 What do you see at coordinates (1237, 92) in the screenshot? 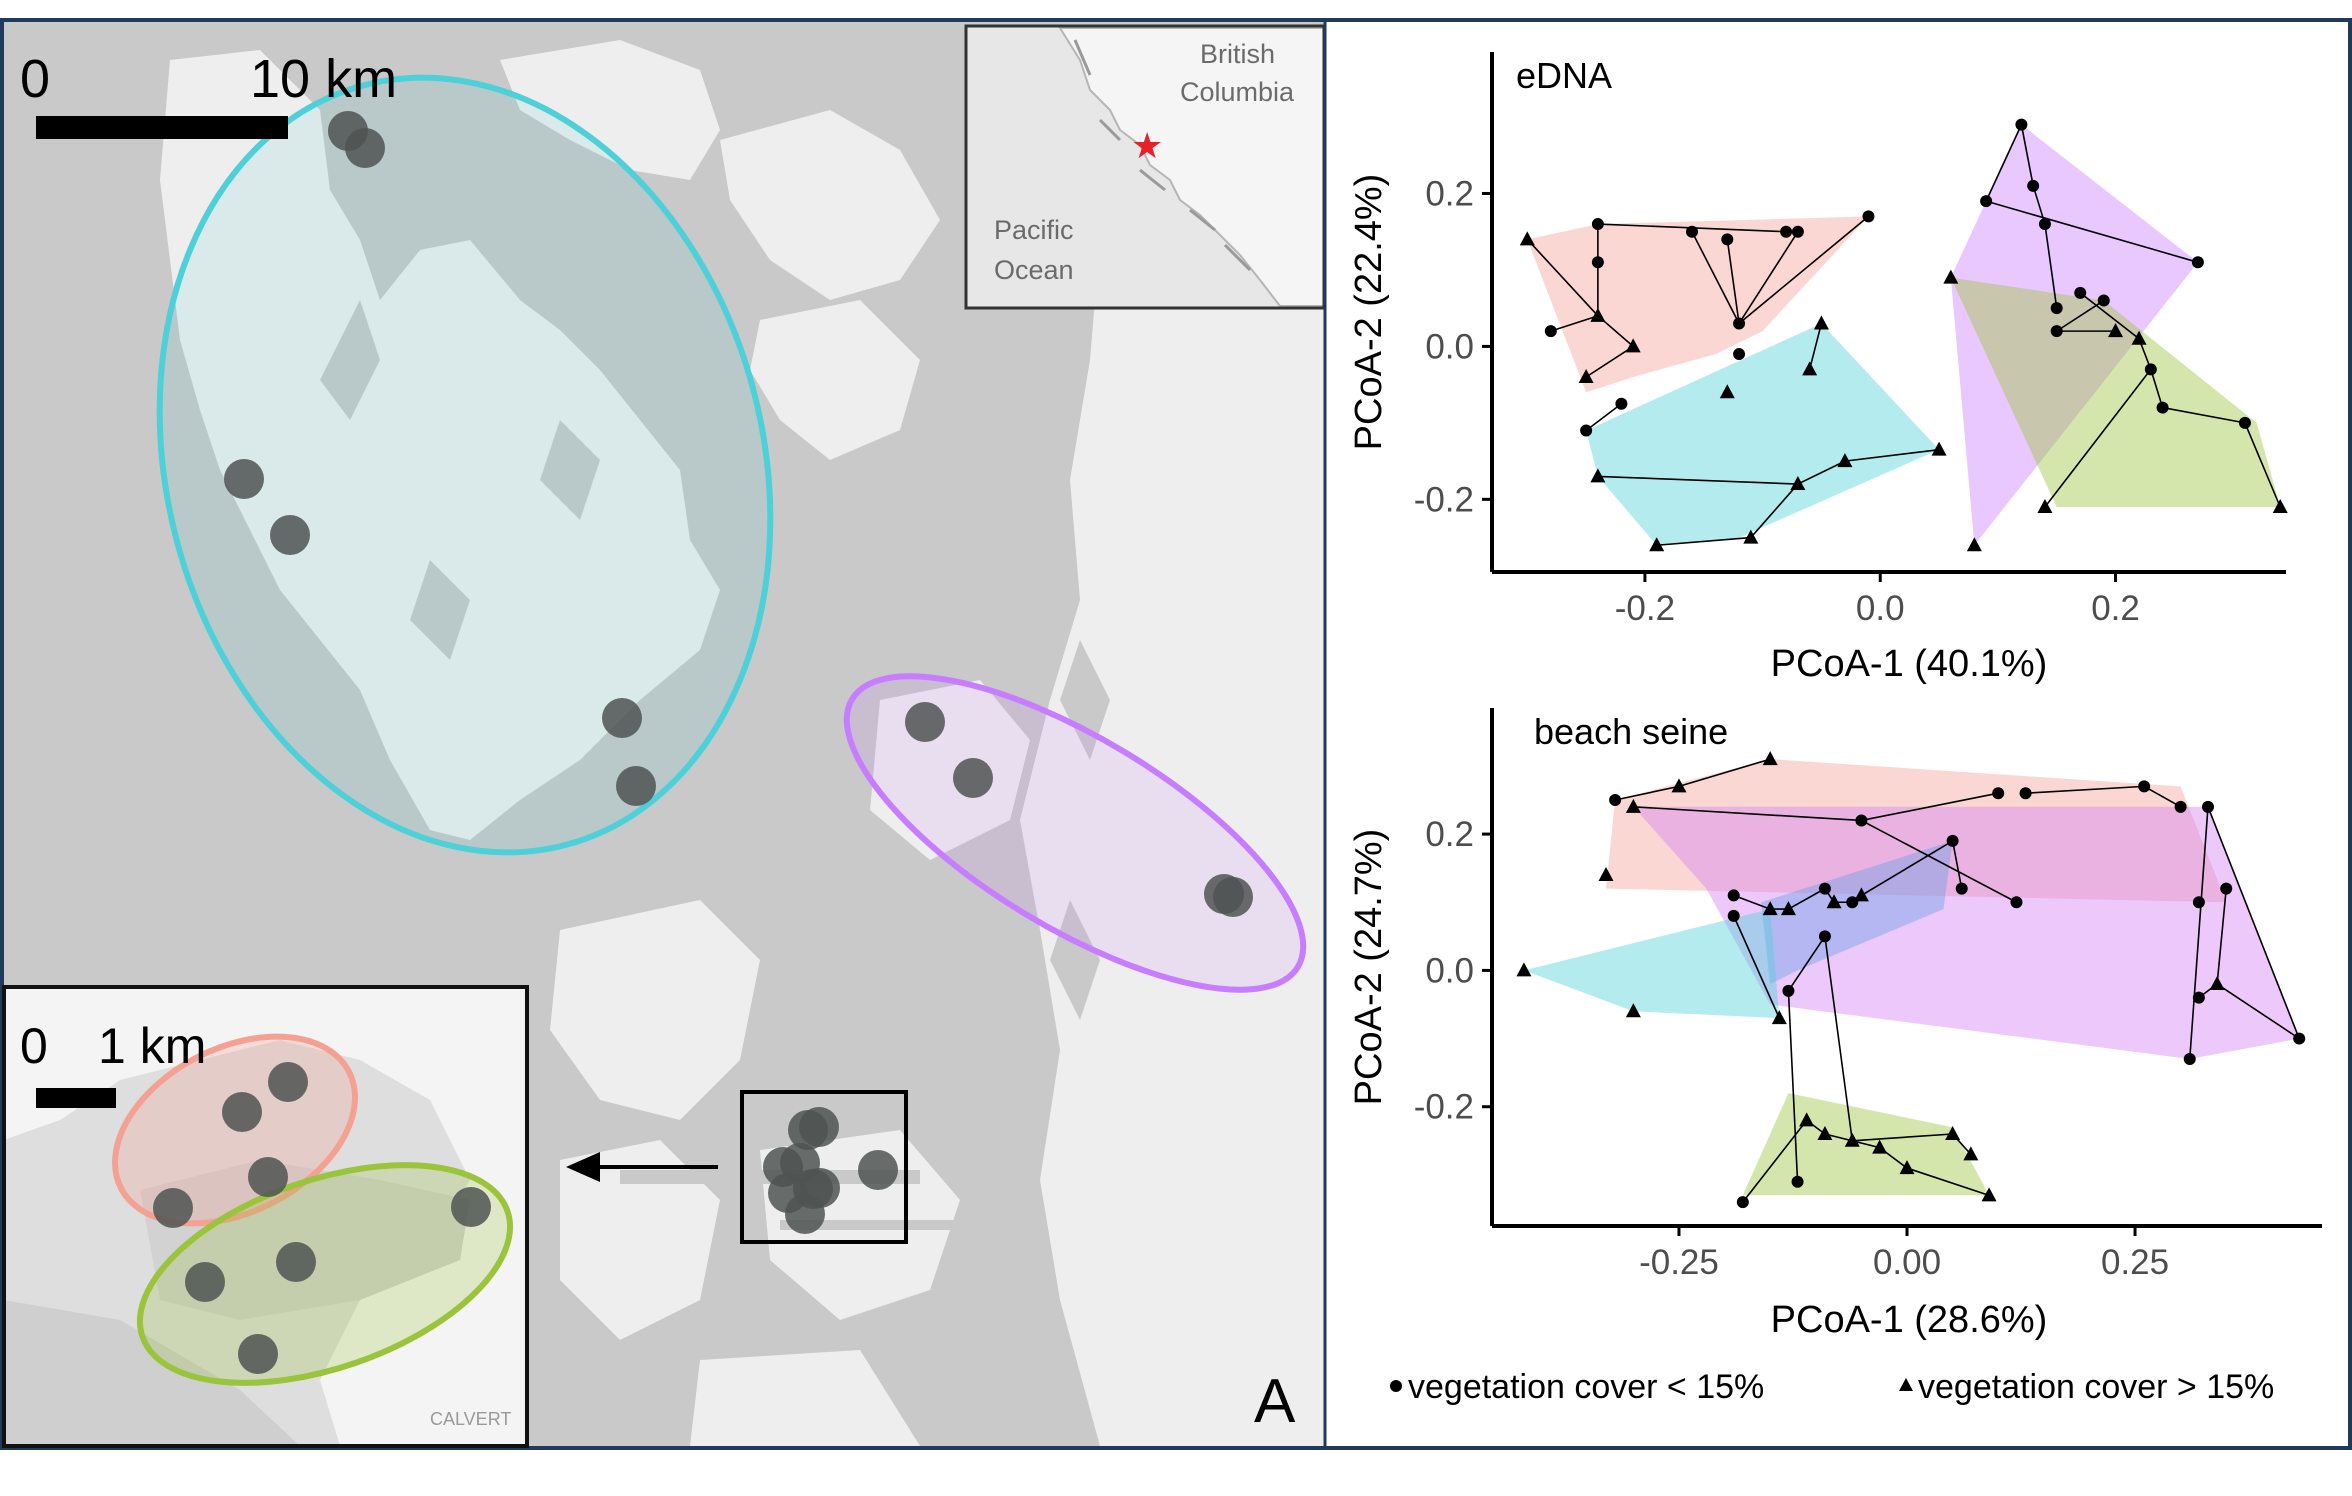
I see `inset-province-line2: Columbia` at bounding box center [1237, 92].